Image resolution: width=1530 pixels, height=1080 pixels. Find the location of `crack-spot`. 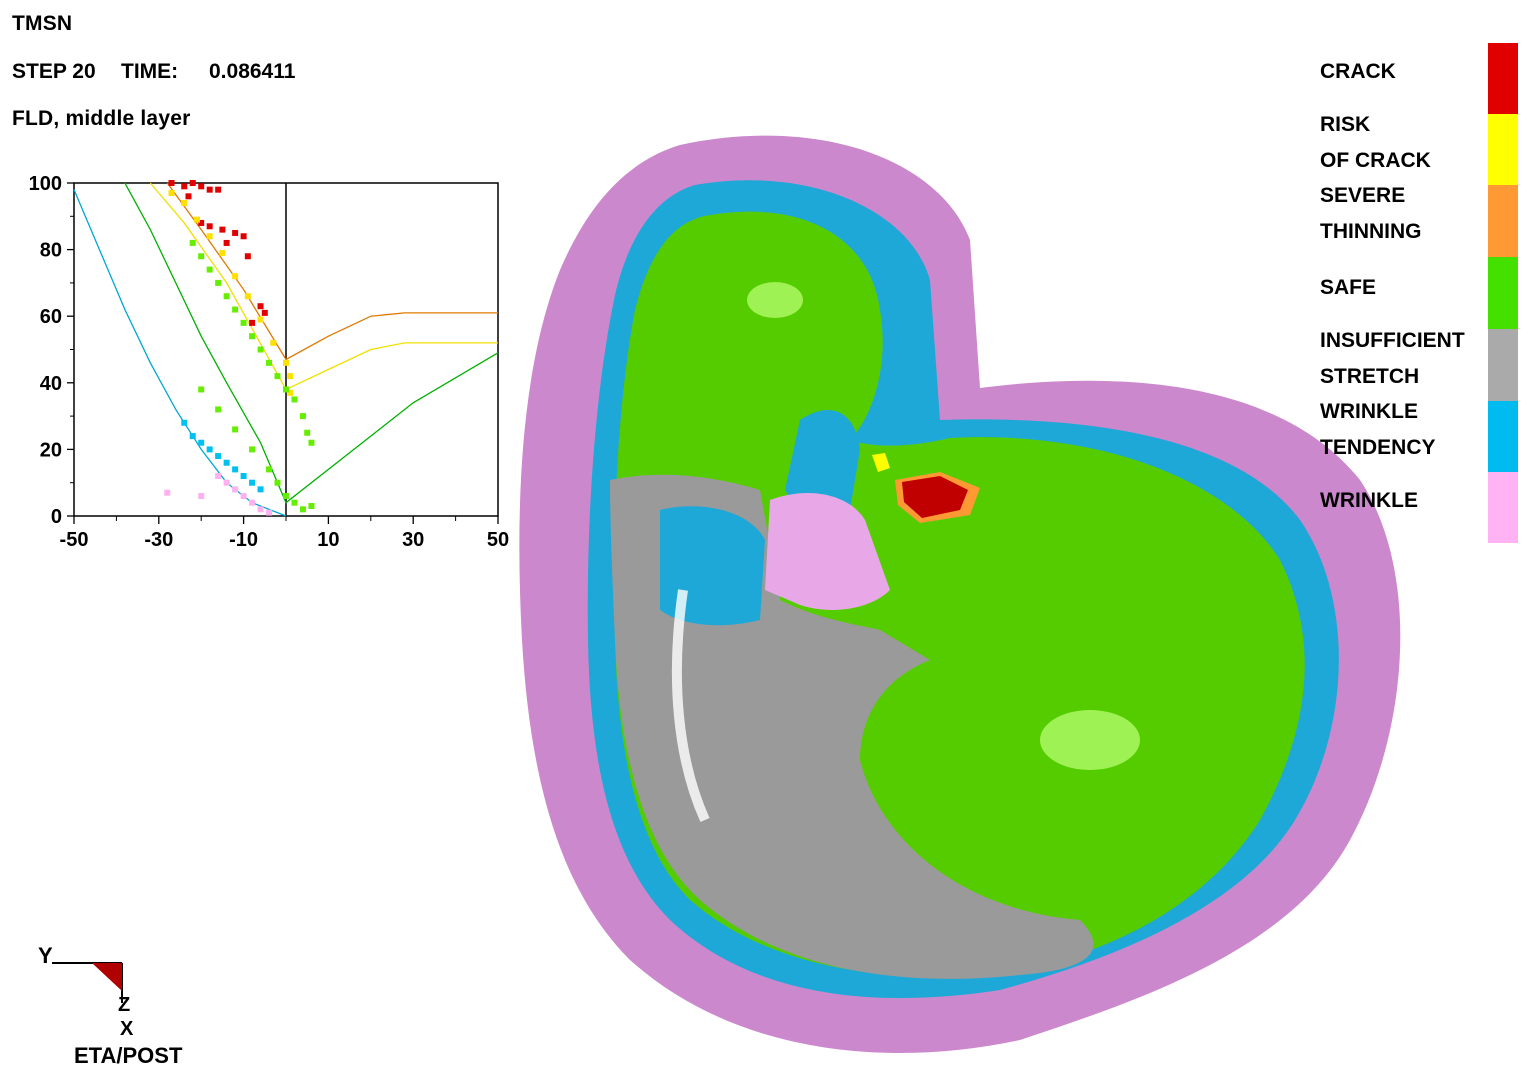

crack-spot is located at coordinates (935, 497).